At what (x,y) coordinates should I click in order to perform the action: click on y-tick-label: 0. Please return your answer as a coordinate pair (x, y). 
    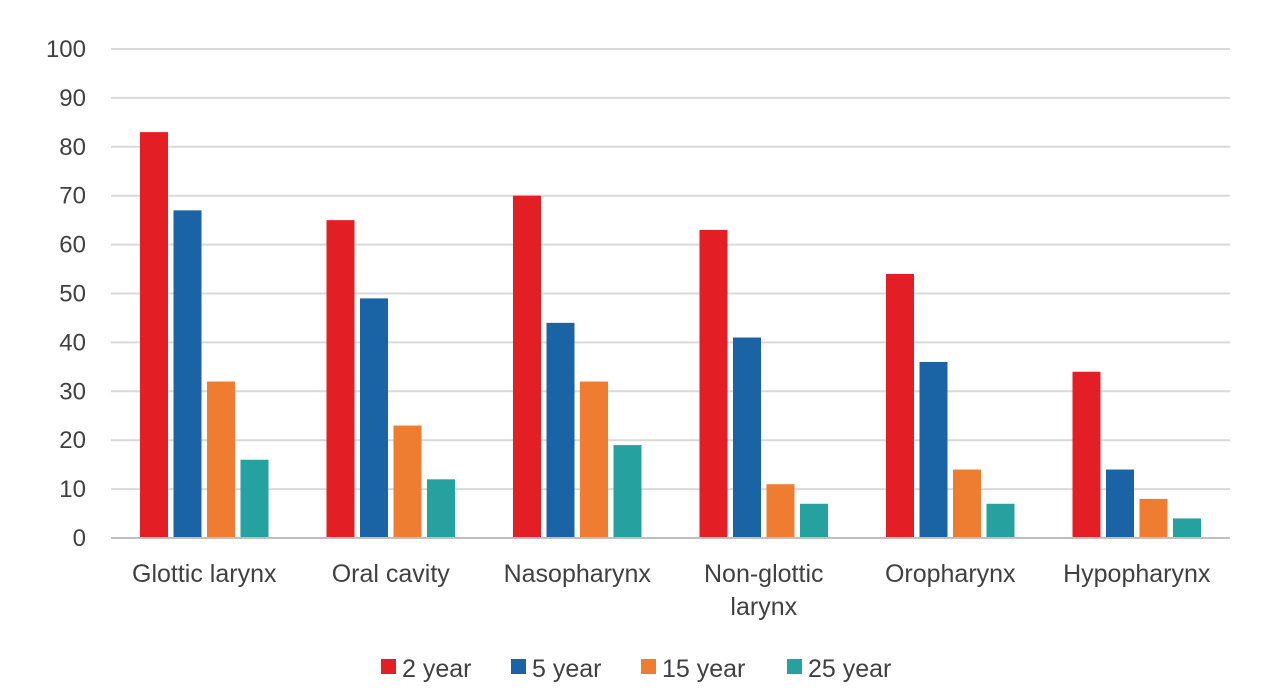
    Looking at the image, I should click on (79, 538).